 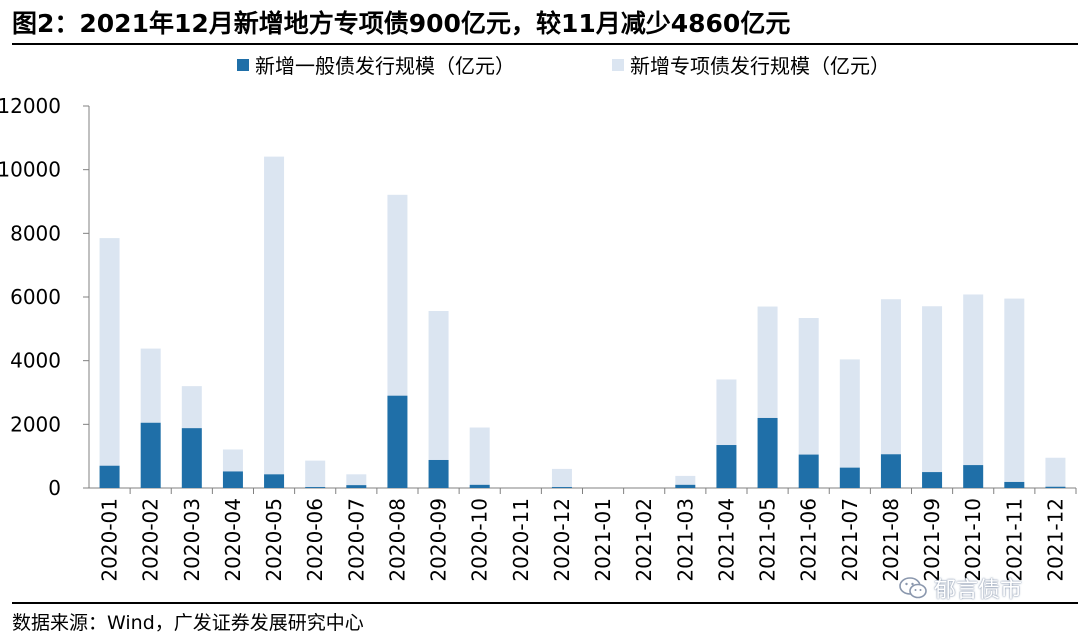 I want to click on bottom-divider, so click(x=545, y=603).